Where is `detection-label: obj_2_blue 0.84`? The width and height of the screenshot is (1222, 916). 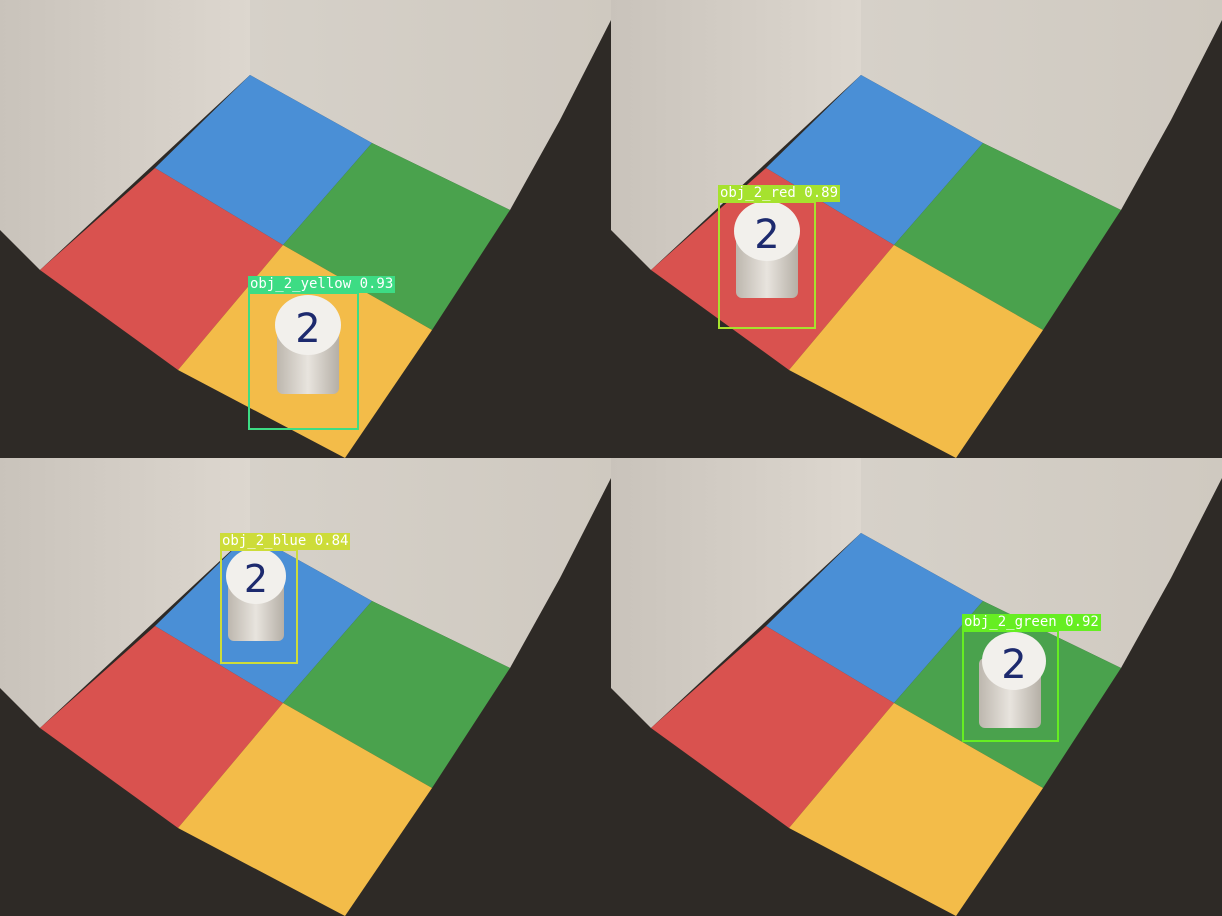 detection-label: obj_2_blue 0.84 is located at coordinates (285, 541).